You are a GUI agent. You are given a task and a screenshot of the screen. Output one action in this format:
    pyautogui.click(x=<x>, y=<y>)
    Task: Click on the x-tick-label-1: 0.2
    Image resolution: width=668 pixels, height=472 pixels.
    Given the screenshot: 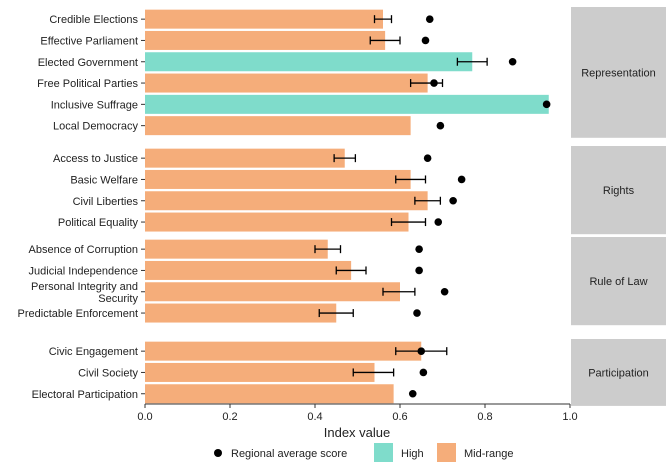 What is the action you would take?
    pyautogui.click(x=229, y=417)
    